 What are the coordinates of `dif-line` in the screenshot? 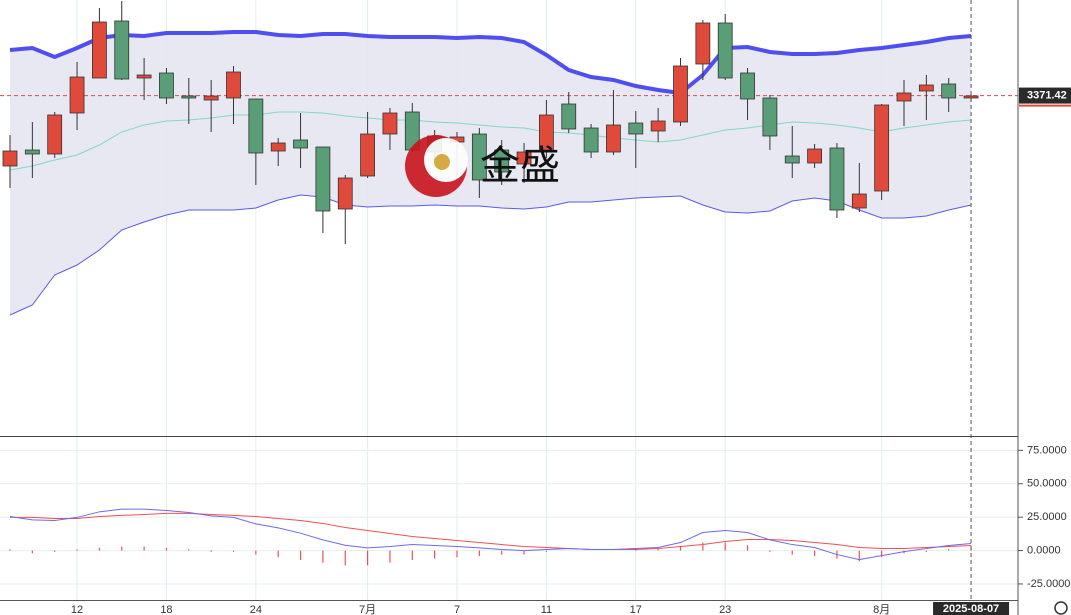 It's located at (490, 534).